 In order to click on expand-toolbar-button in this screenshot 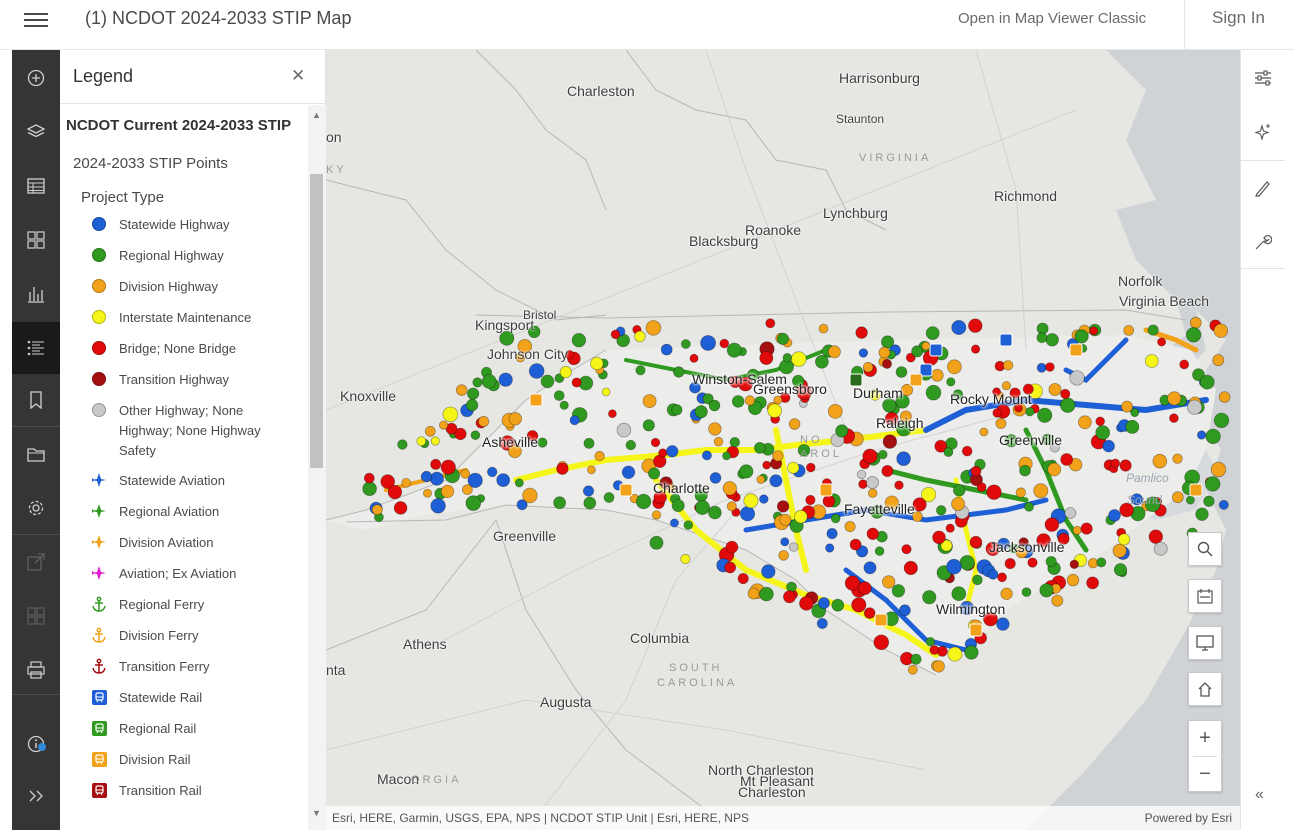, I will do `click(36, 796)`.